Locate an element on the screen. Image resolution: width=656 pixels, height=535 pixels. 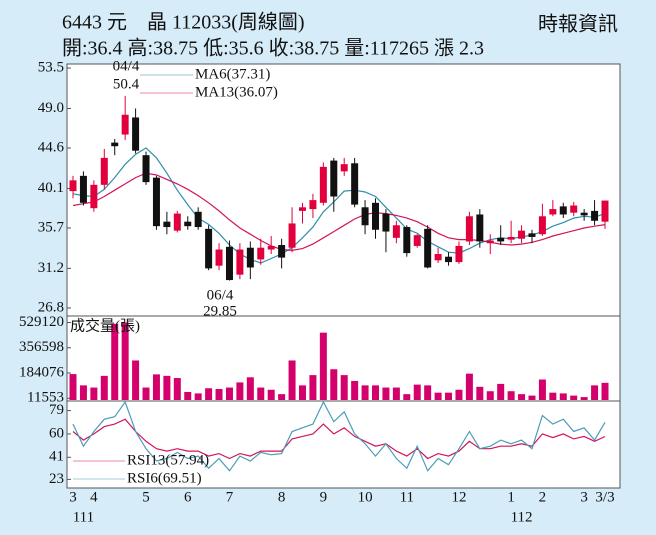
x-tick-label: 9 is located at coordinates (324, 497).